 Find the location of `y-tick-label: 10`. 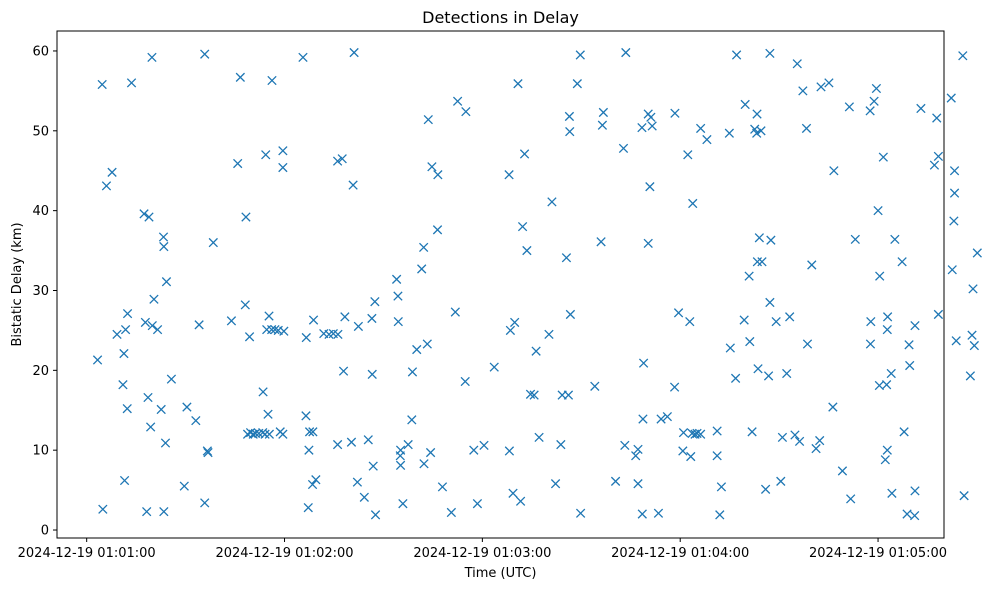

y-tick-label: 10 is located at coordinates (40, 451).